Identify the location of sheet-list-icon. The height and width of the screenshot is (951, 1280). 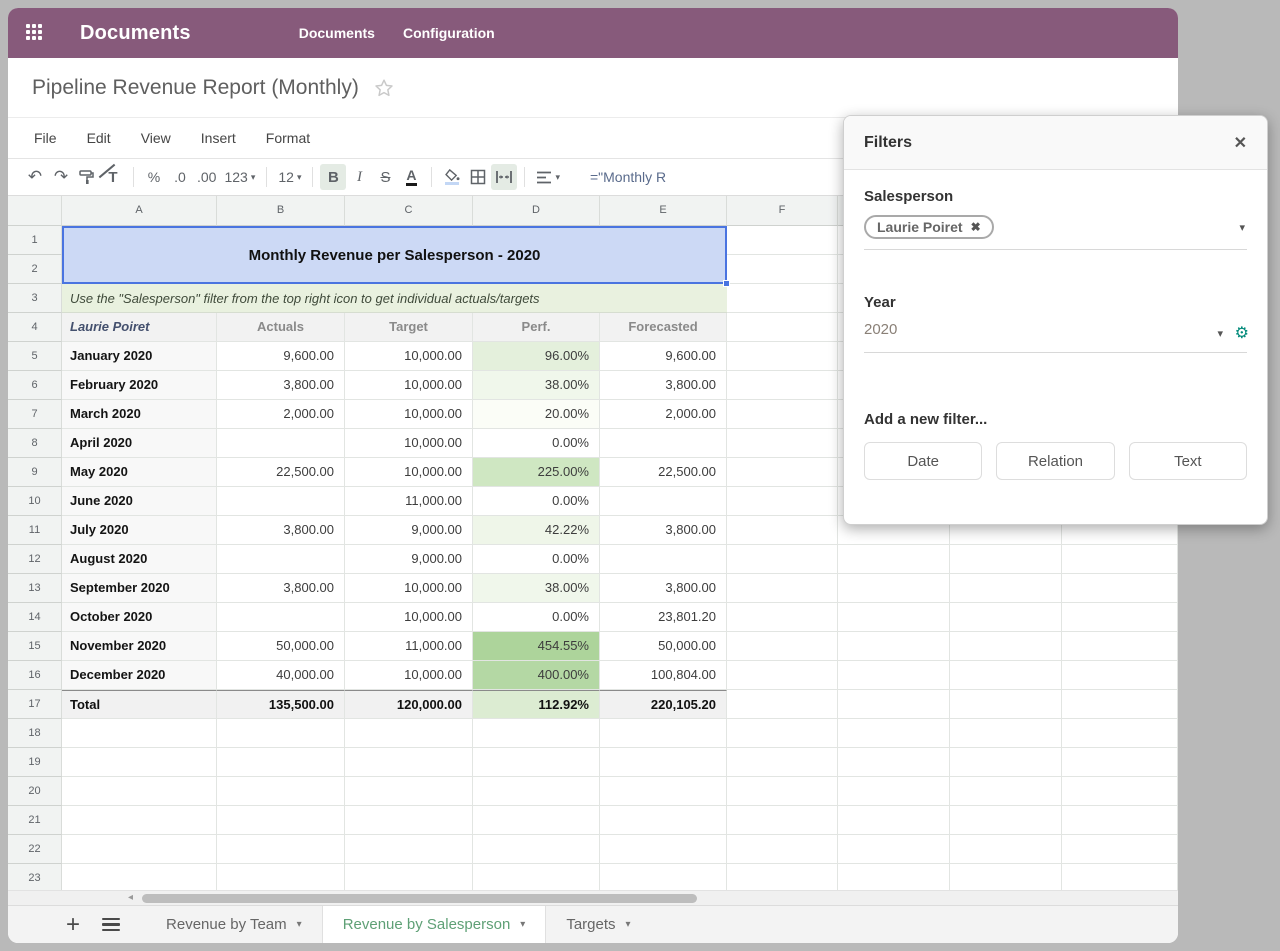
(111, 924).